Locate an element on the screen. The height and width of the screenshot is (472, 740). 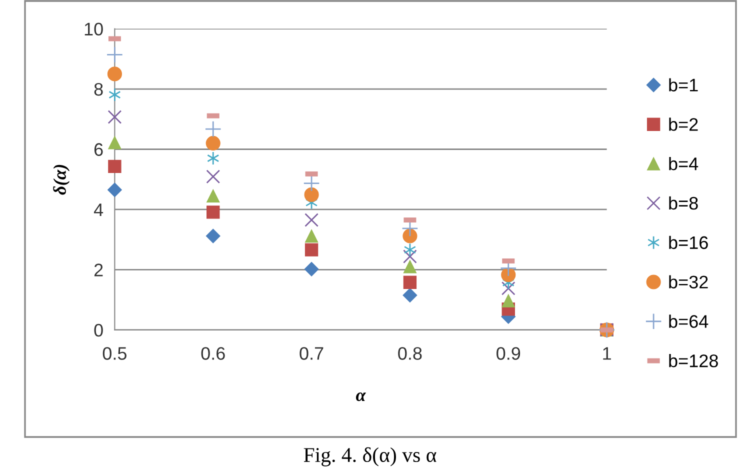
legend-label: b=4 is located at coordinates (683, 163).